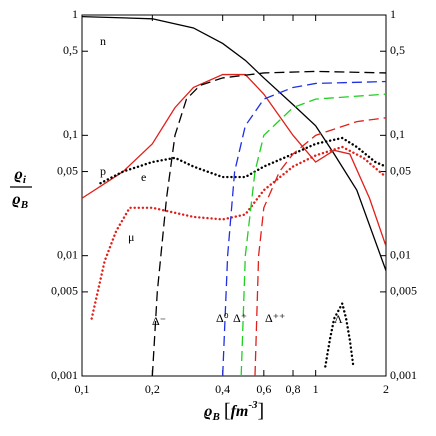  I want to click on y2-tick-label: 0,001, so click(403, 375).